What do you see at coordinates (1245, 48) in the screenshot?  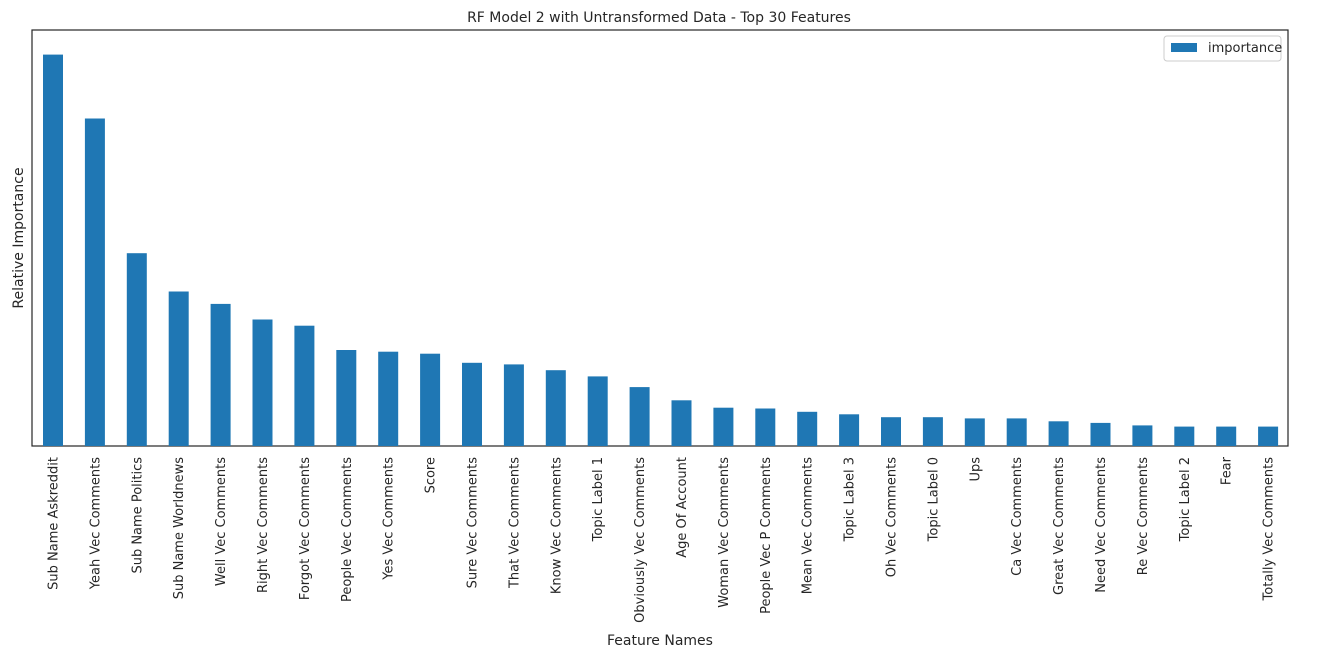 I see `legend-label: importance` at bounding box center [1245, 48].